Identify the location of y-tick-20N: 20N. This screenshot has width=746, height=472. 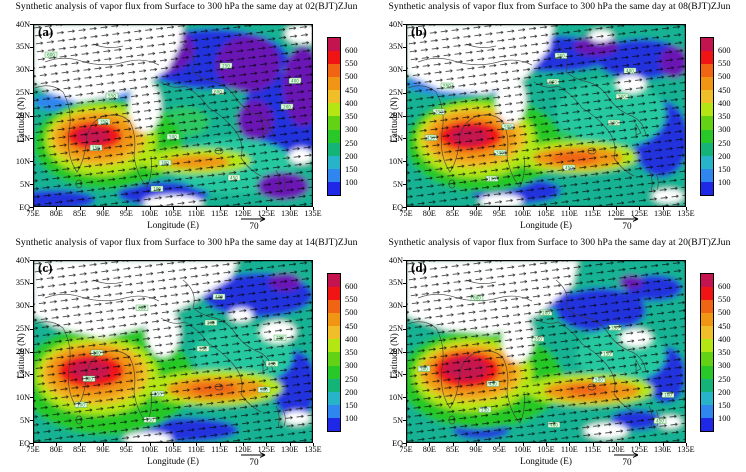
(395, 351).